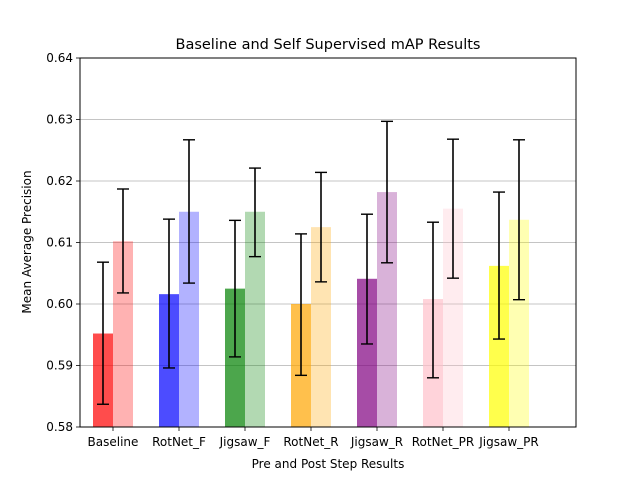 The image size is (640, 480). I want to click on bar-Jigsaw_F-post, so click(255, 319).